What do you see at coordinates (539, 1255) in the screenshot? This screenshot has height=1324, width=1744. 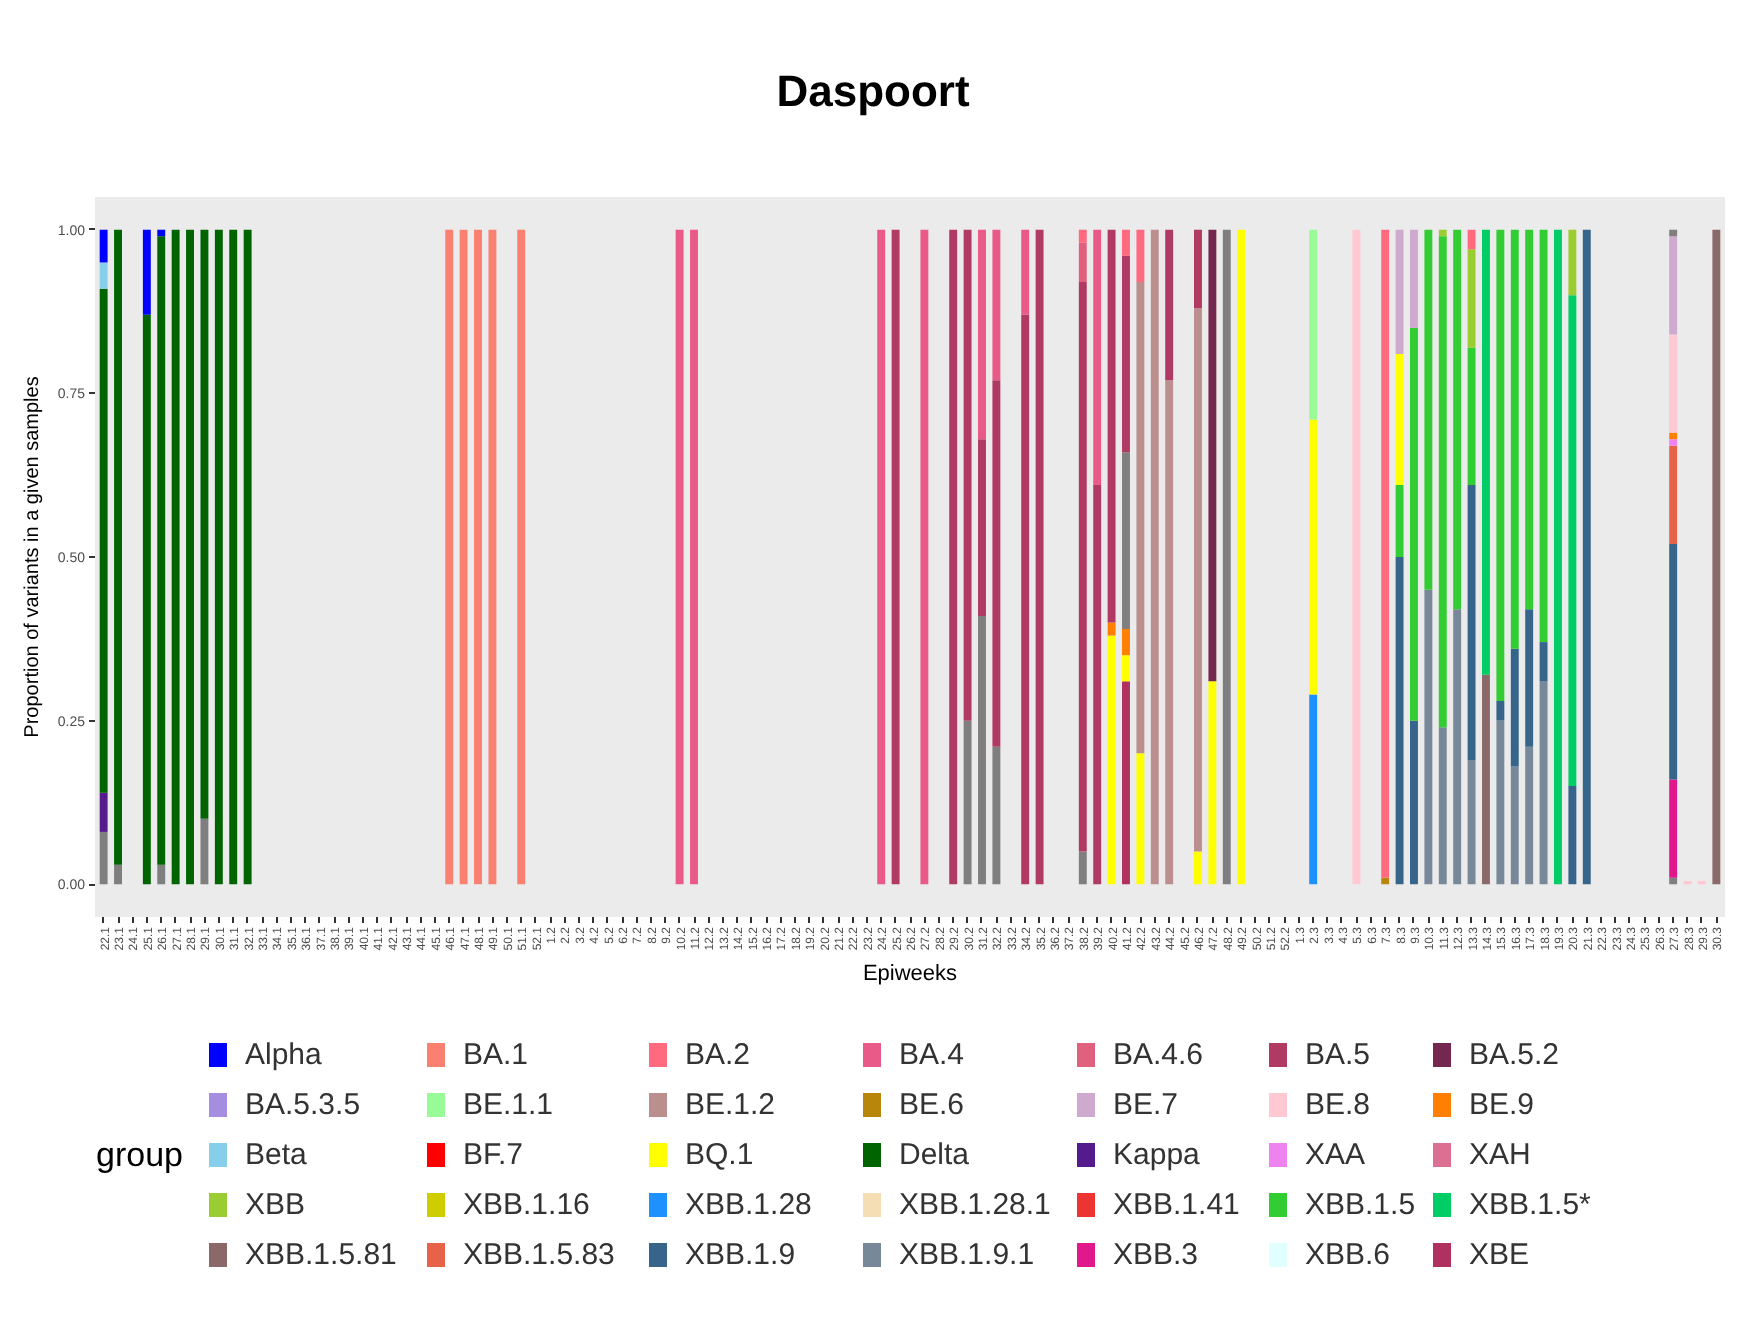 I see `legend-label: XBB.1.5.83` at bounding box center [539, 1255].